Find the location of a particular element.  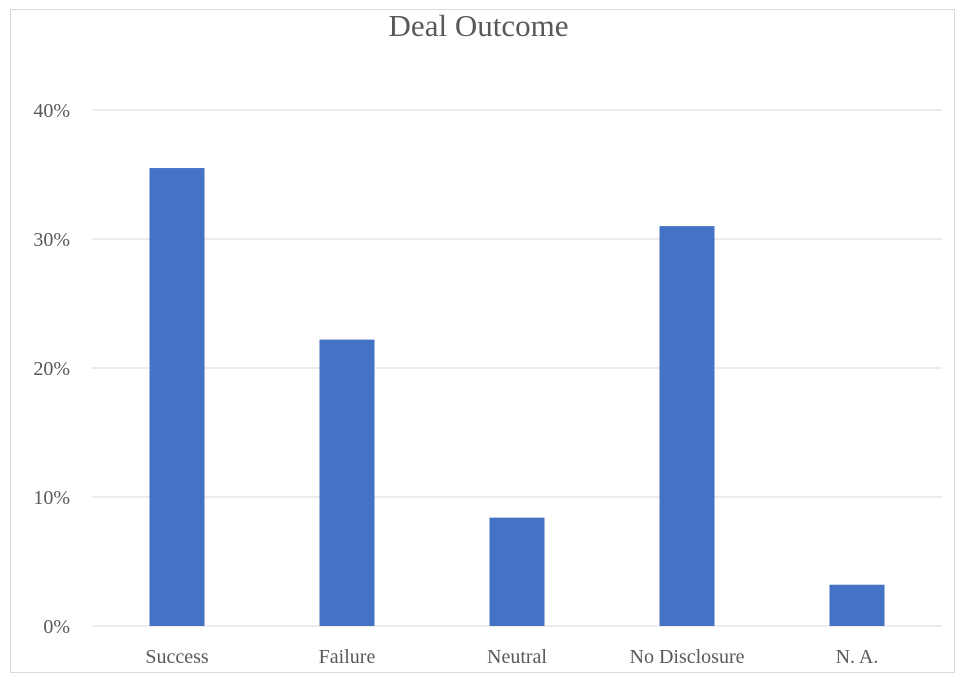

x-tick-label: N. A. is located at coordinates (857, 657).